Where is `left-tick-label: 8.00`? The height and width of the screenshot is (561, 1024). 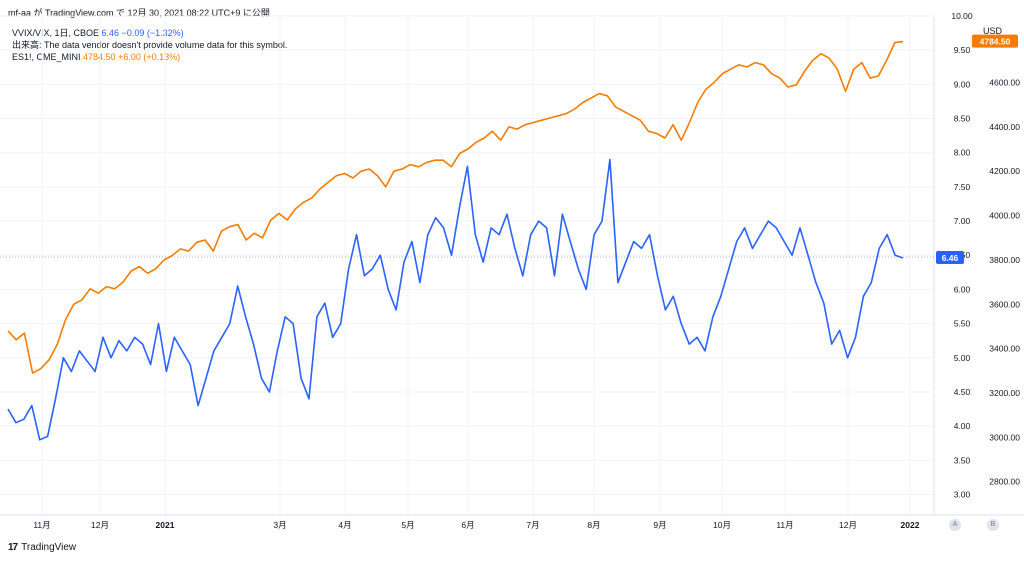
left-tick-label: 8.00 is located at coordinates (962, 153).